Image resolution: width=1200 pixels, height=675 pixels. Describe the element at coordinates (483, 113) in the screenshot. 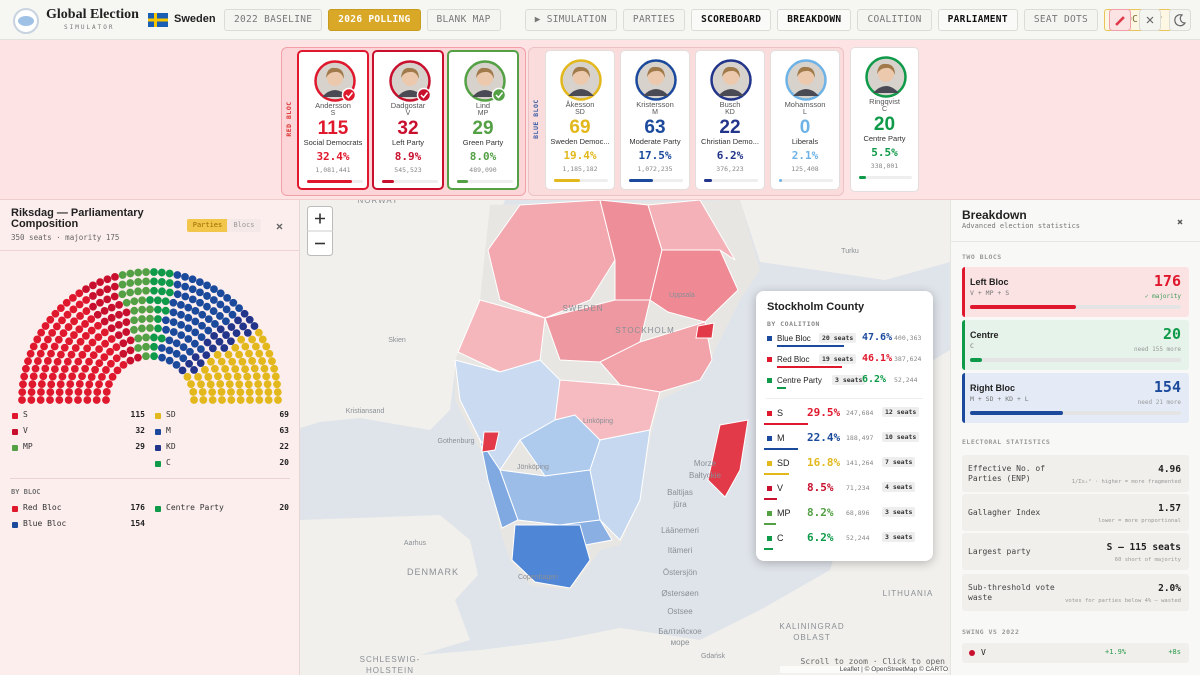

I see `party-abbr: MP` at that location.